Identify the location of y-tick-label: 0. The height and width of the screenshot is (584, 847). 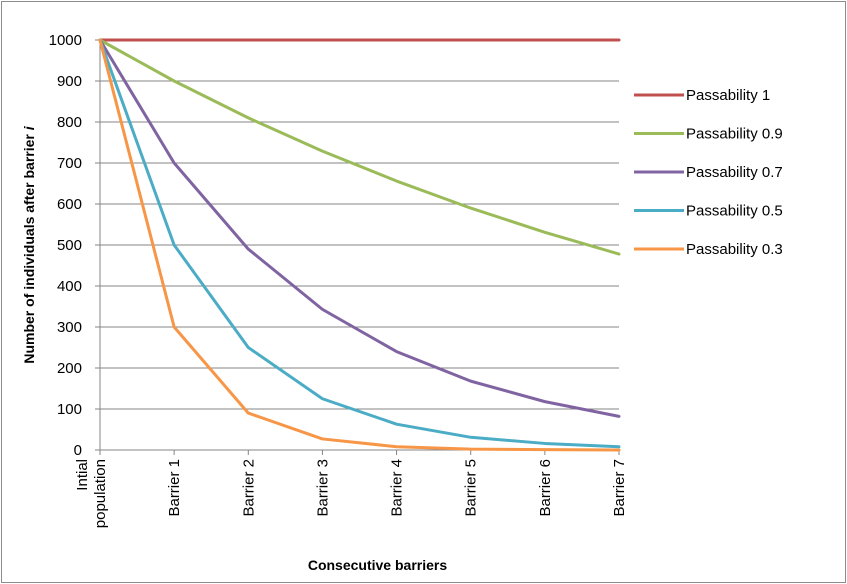
(78, 450).